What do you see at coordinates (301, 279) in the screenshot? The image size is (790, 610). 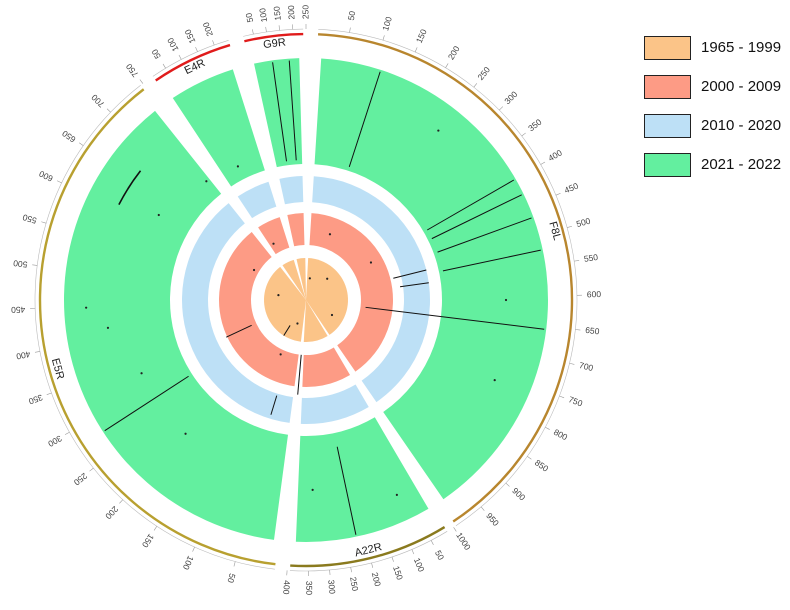 I see `track-sector-1965-1999-G9R` at bounding box center [301, 279].